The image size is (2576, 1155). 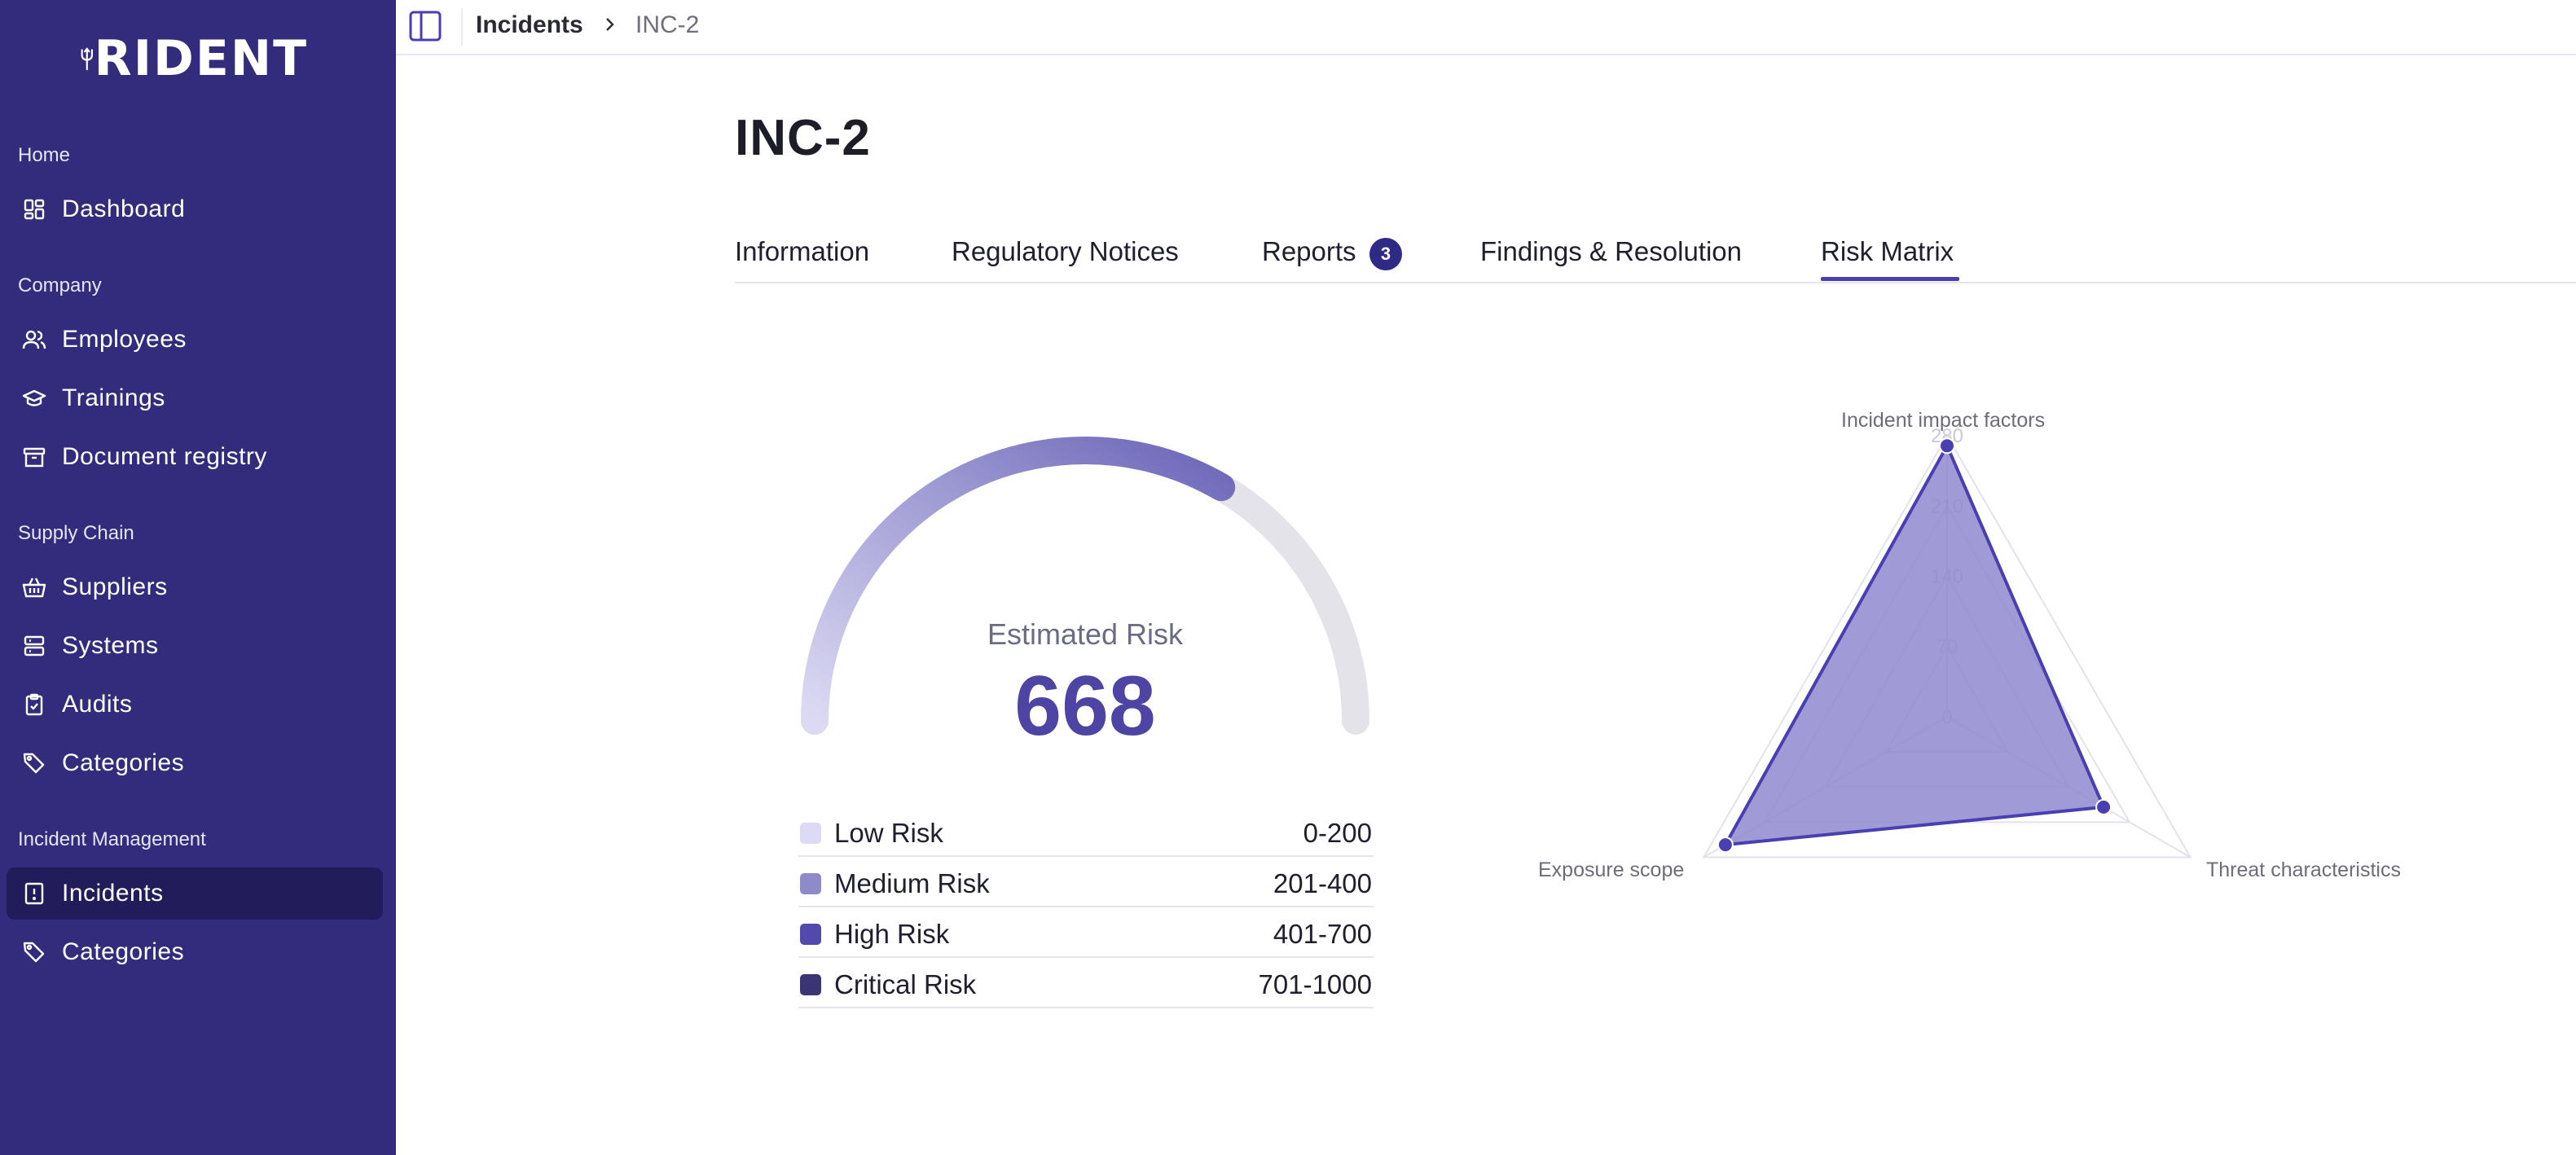 I want to click on tab-regulatory-notices: Regulatory Notices, so click(x=1065, y=251).